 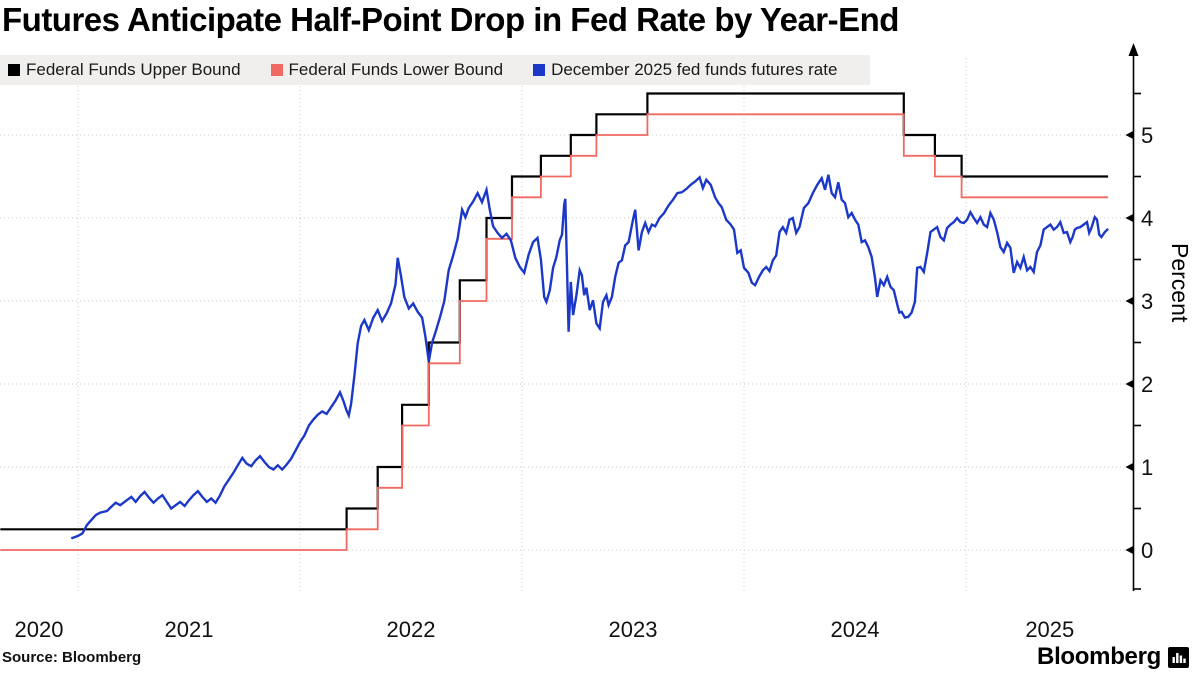 I want to click on y-tick-label: 0, so click(x=1147, y=550).